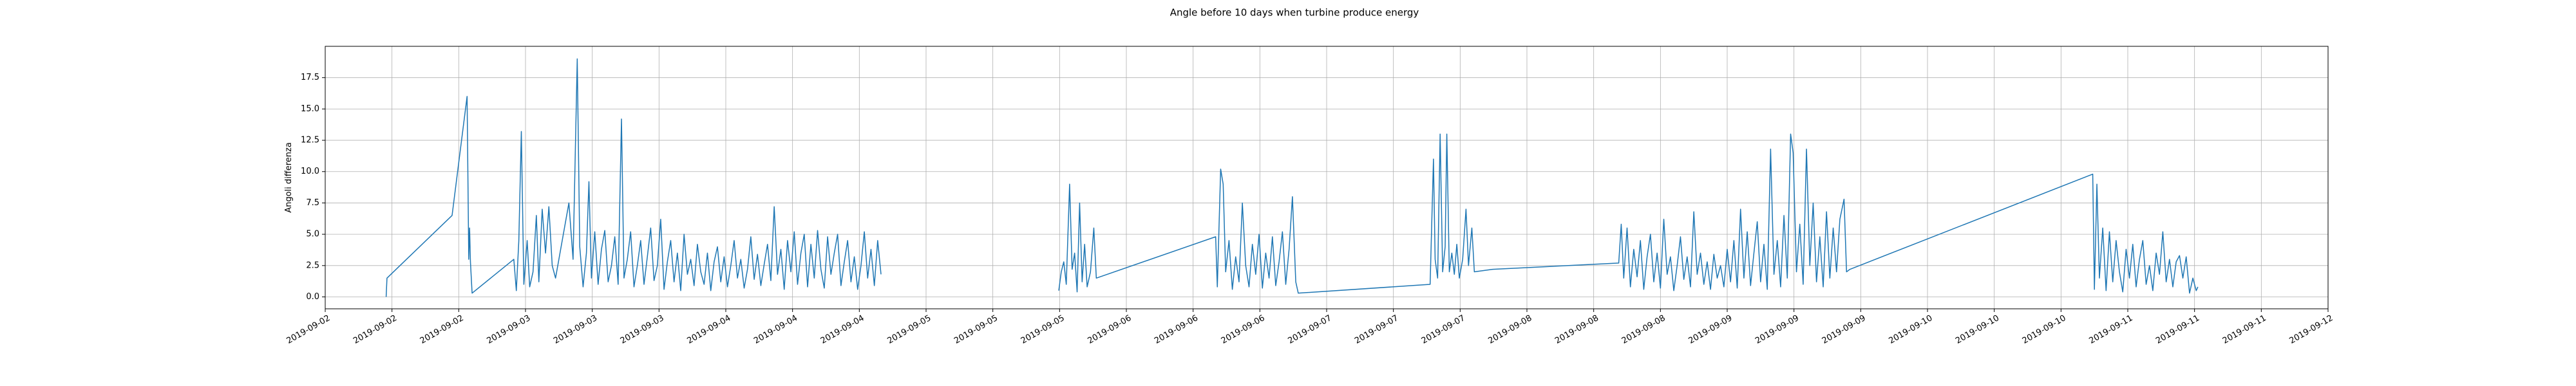  I want to click on y-tick-label: 12.5, so click(310, 140).